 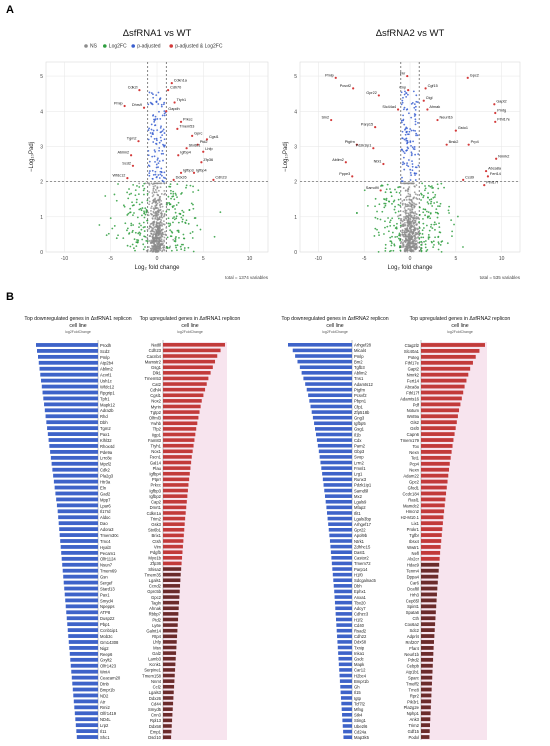 I want to click on bar-category-label: Wfdc12, so click(x=107, y=386).